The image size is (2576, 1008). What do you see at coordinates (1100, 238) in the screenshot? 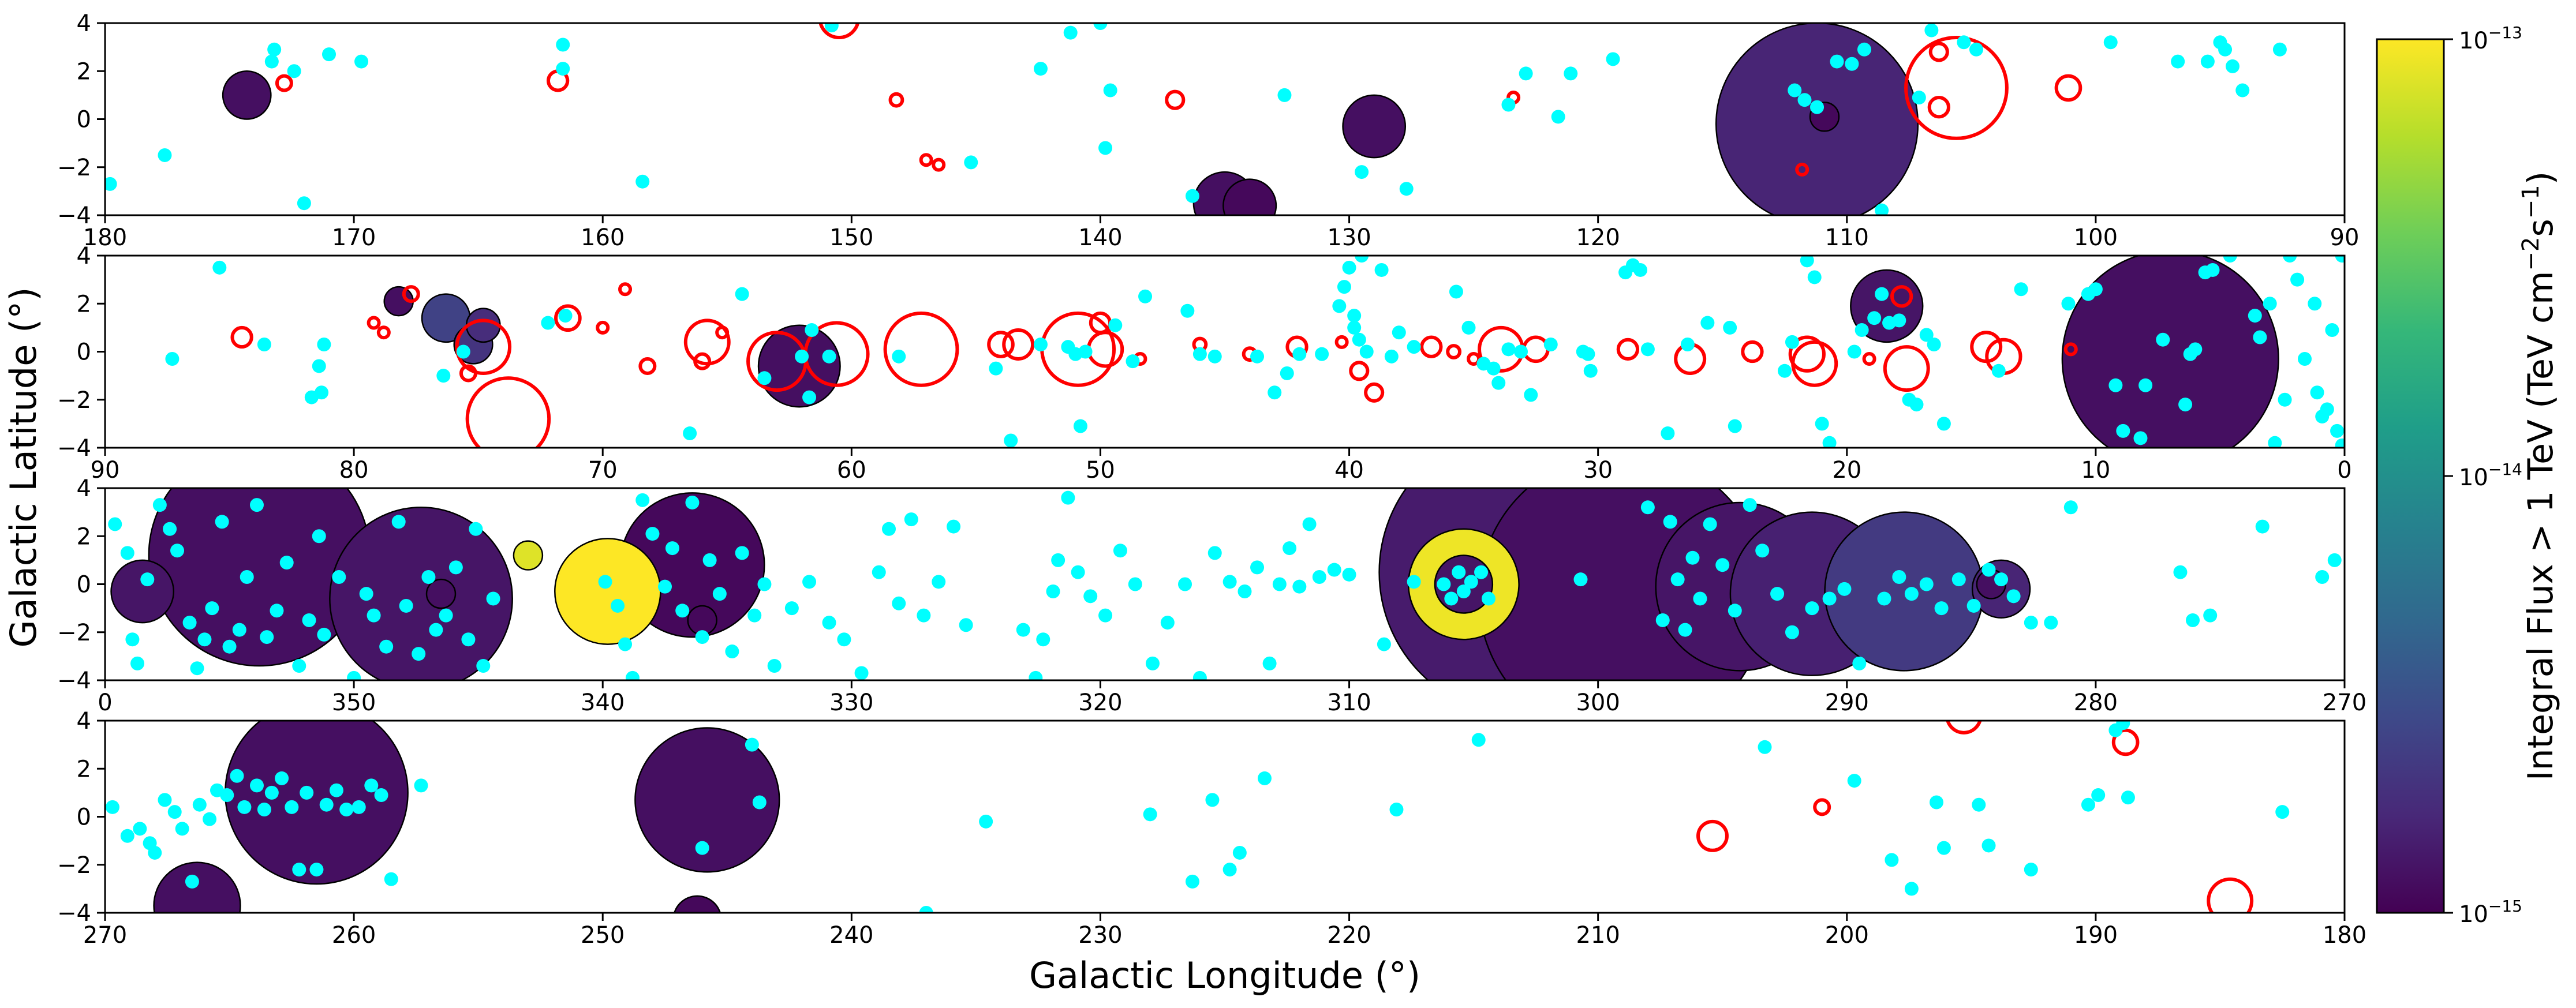
I see `x-tick-label: 140` at bounding box center [1100, 238].